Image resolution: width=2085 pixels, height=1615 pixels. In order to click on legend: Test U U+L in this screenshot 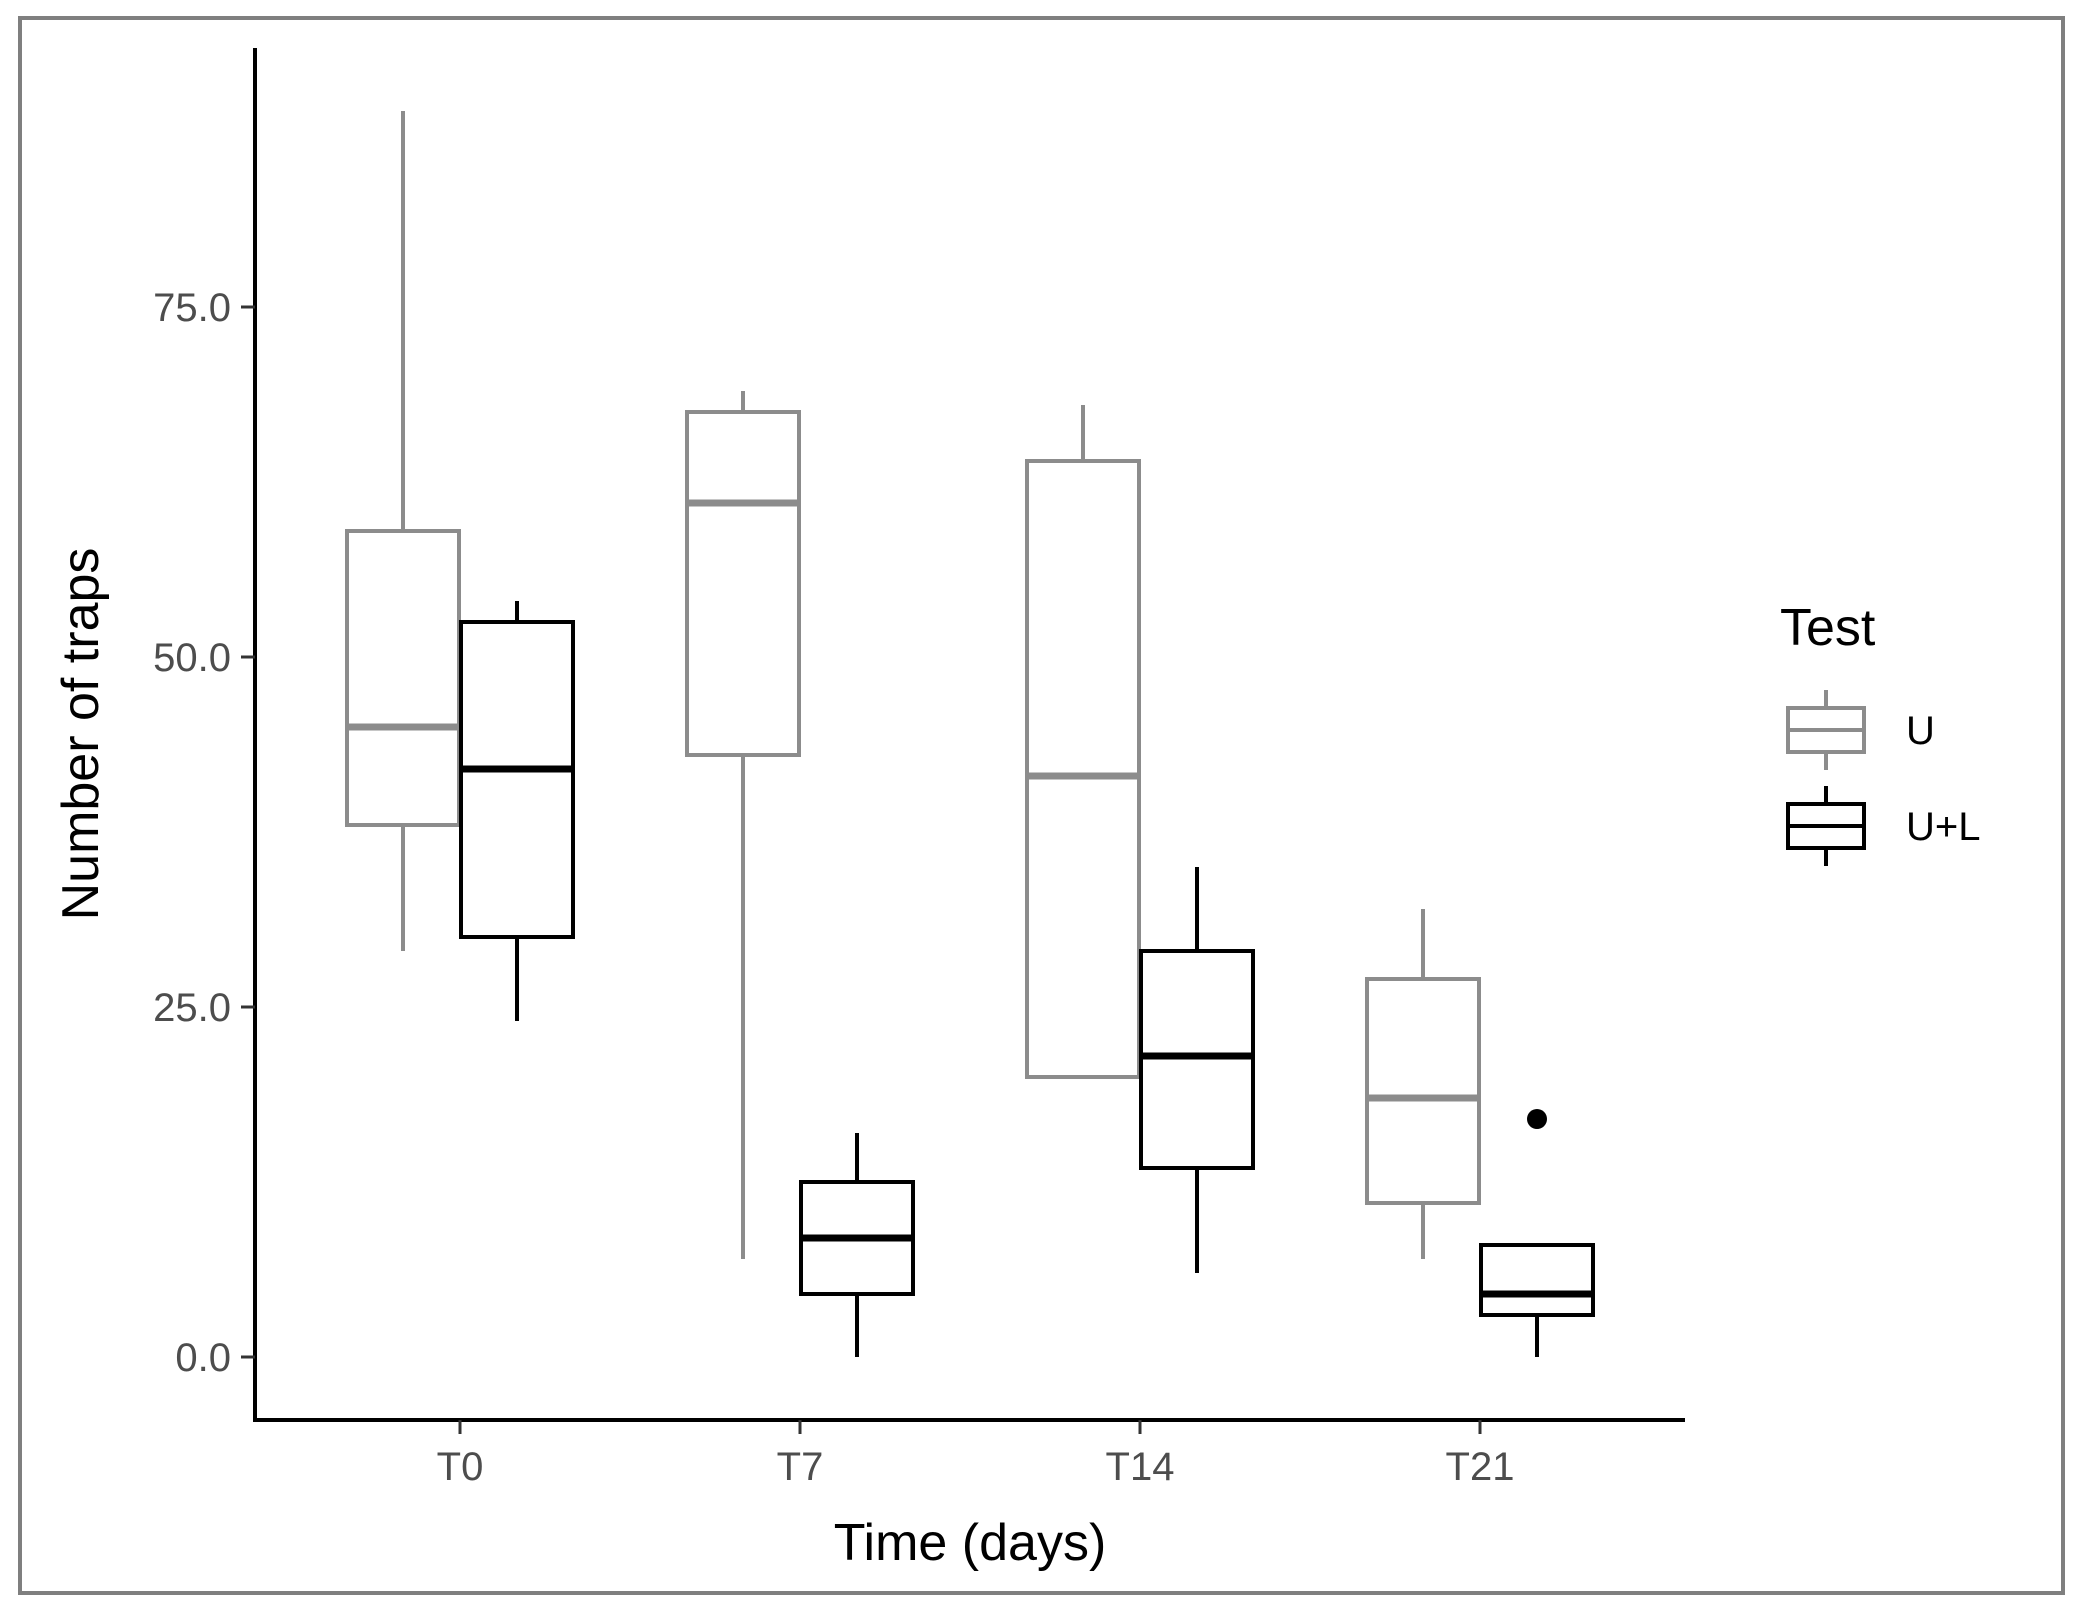, I will do `click(1880, 732)`.